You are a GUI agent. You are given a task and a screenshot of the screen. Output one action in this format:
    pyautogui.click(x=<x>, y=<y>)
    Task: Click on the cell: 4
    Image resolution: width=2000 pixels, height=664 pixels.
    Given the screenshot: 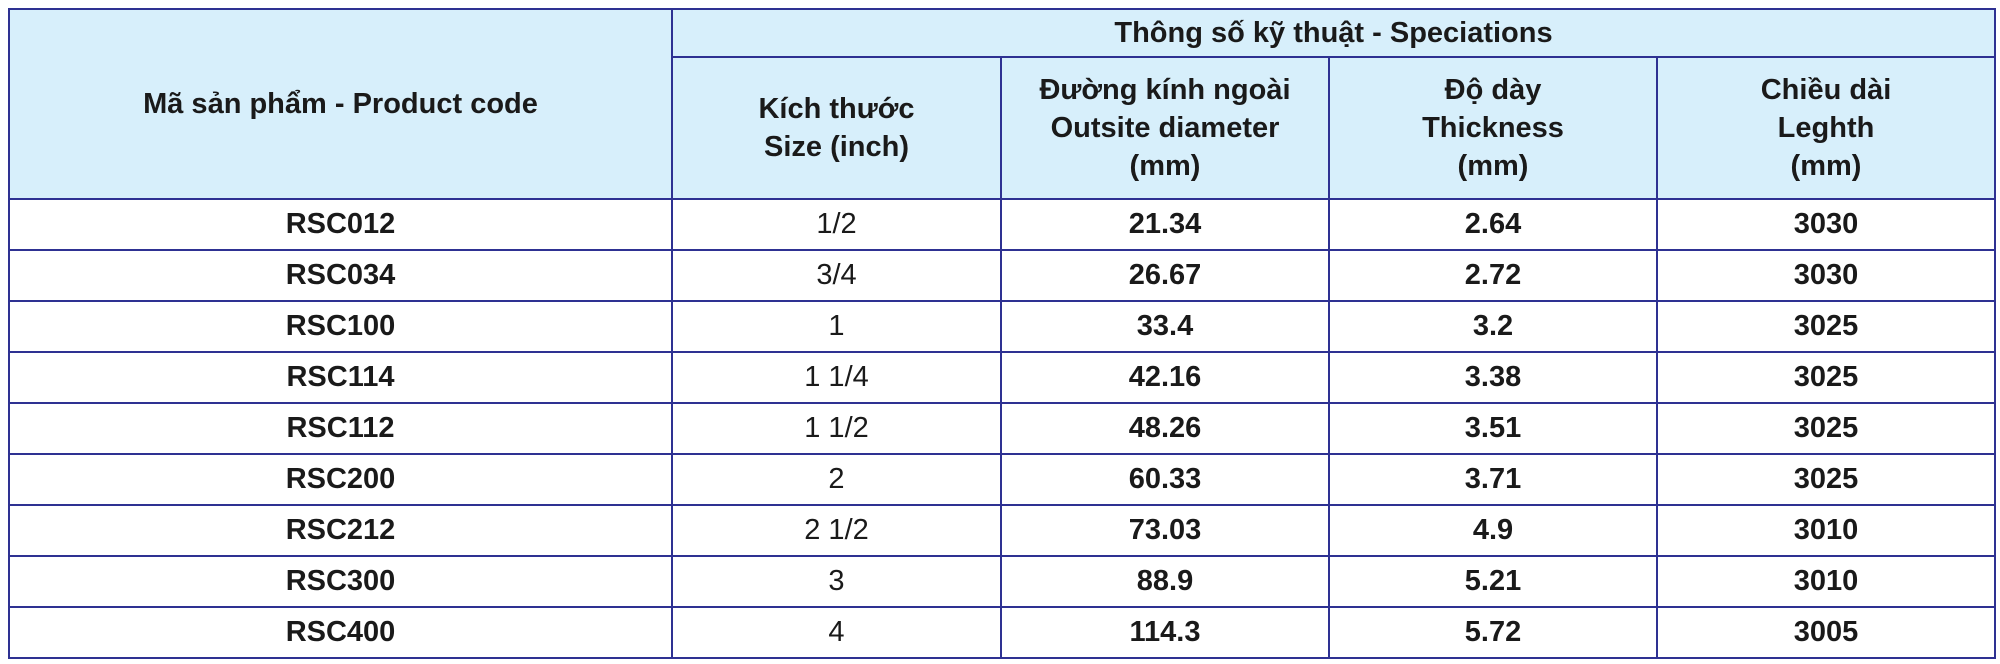 What is the action you would take?
    pyautogui.click(x=836, y=632)
    